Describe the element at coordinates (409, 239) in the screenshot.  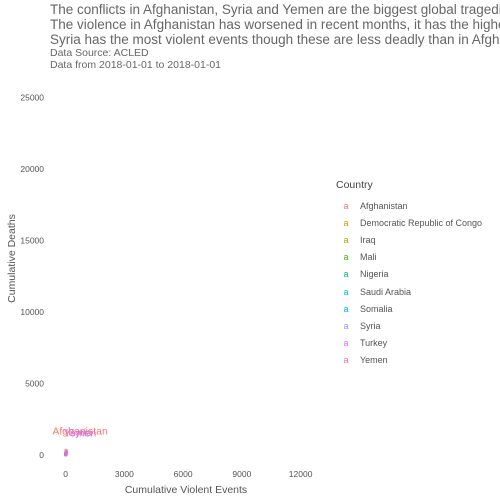
I see `legend-item: a Iraq` at that location.